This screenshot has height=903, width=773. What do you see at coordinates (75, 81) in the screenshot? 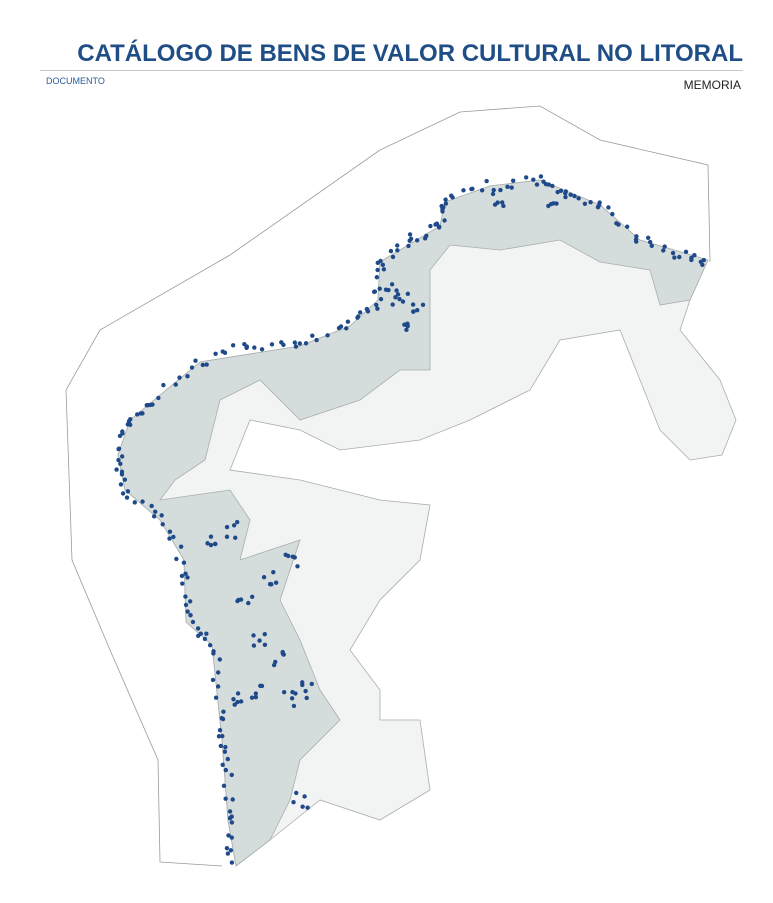
I see `document-label: DOCUMENTO` at bounding box center [75, 81].